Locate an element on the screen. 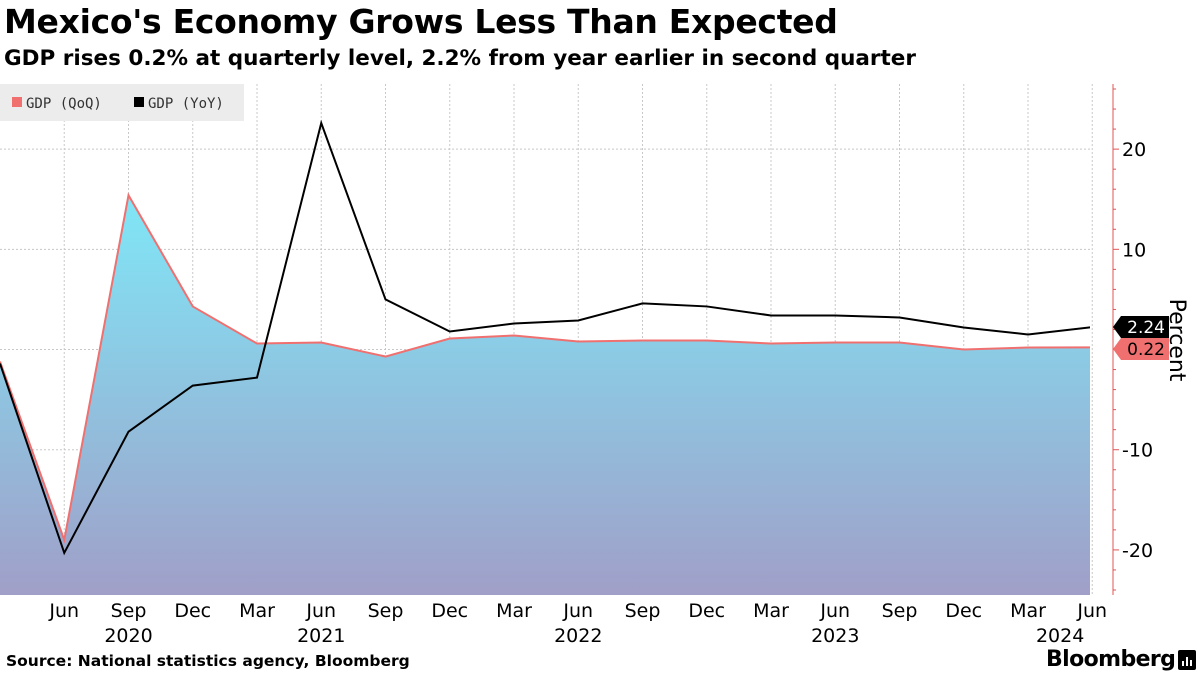 The width and height of the screenshot is (1200, 675). y-axis-title: Percent is located at coordinates (1176, 340).